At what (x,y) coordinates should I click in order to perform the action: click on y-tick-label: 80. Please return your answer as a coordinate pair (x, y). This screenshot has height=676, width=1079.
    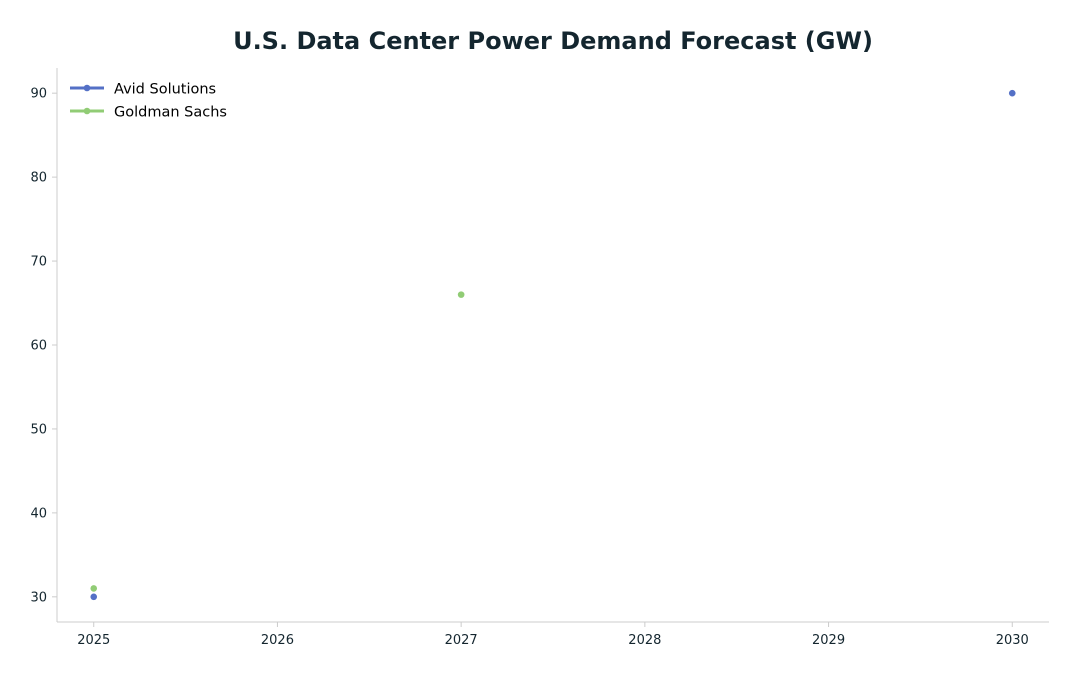
    Looking at the image, I should click on (38, 178).